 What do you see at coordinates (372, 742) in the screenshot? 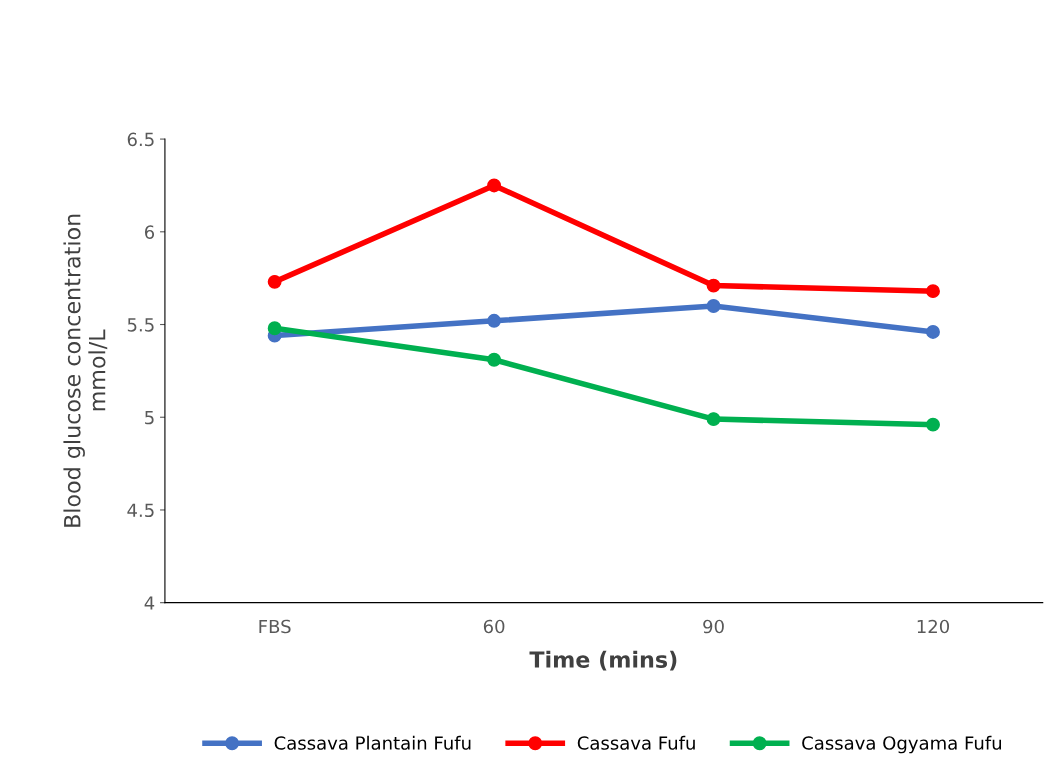
I see `legend-label: Cassava Plantain Fufu` at bounding box center [372, 742].